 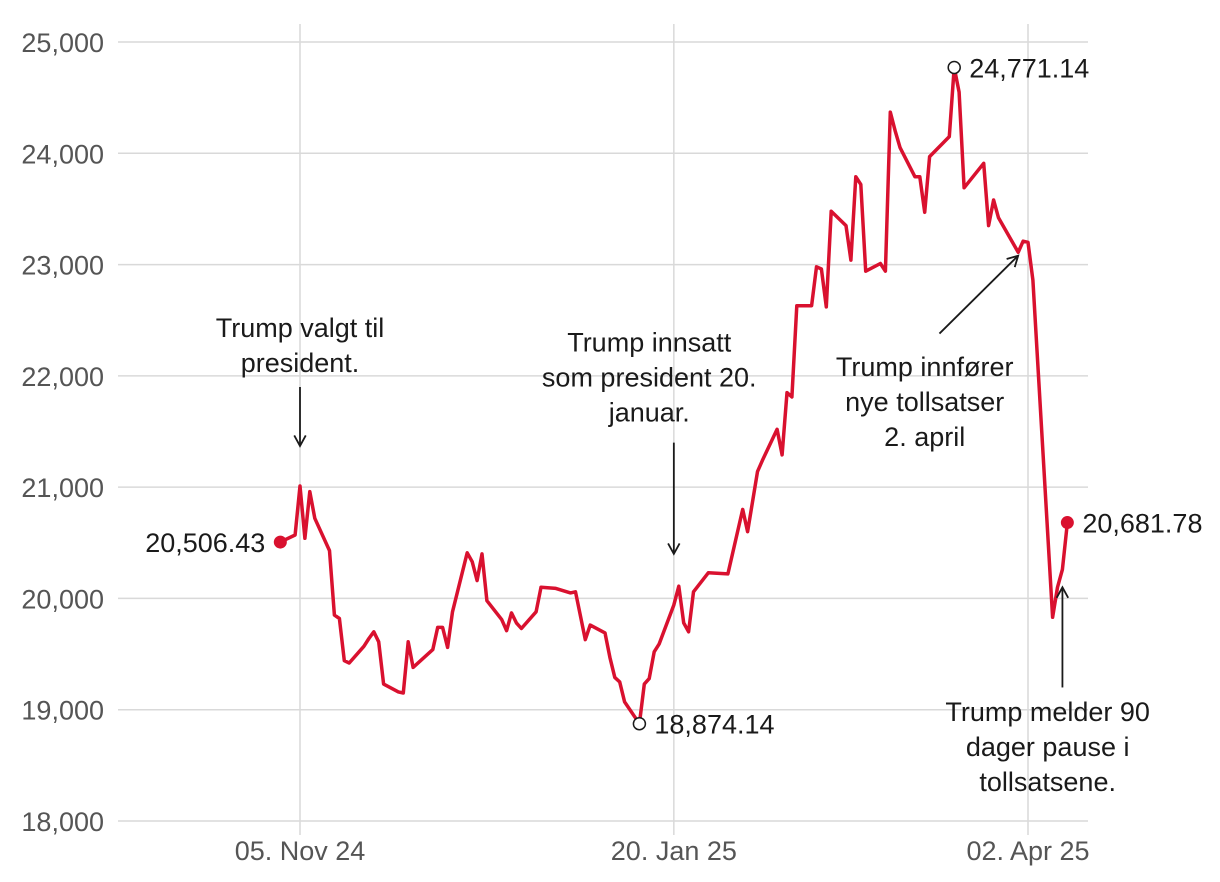 I want to click on annotation-line: som president 20., so click(x=649, y=377).